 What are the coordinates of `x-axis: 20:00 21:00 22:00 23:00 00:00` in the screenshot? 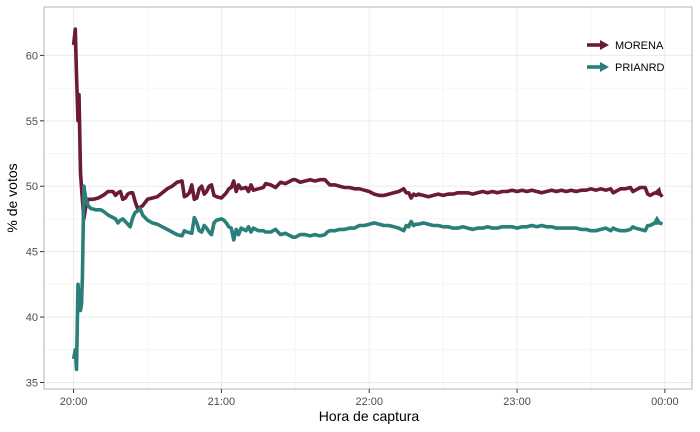 It's located at (369, 398).